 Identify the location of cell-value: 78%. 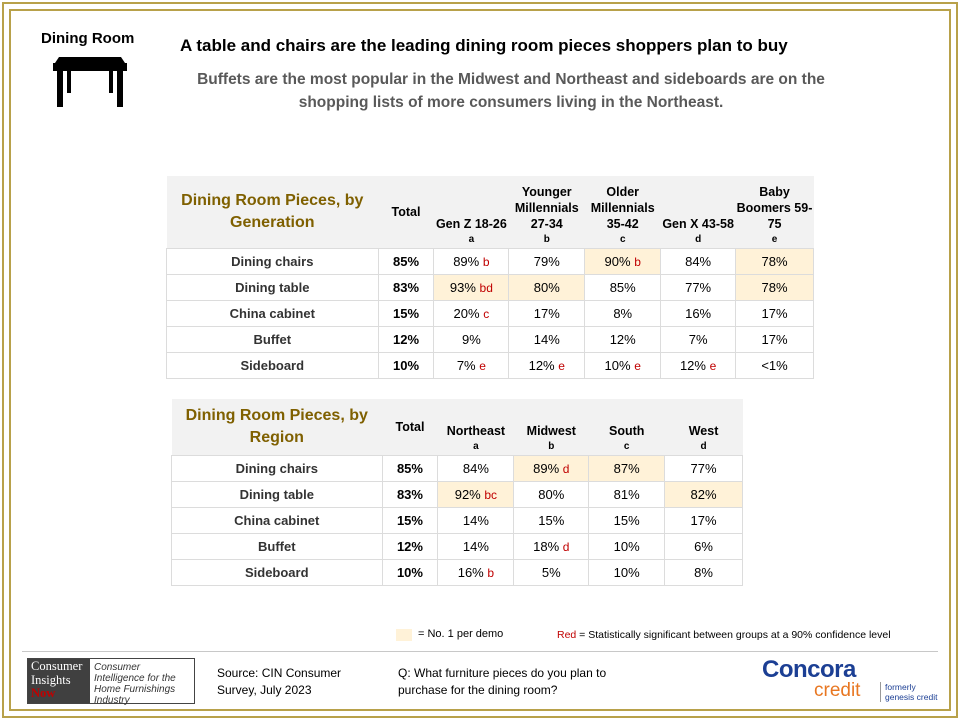
(774, 287).